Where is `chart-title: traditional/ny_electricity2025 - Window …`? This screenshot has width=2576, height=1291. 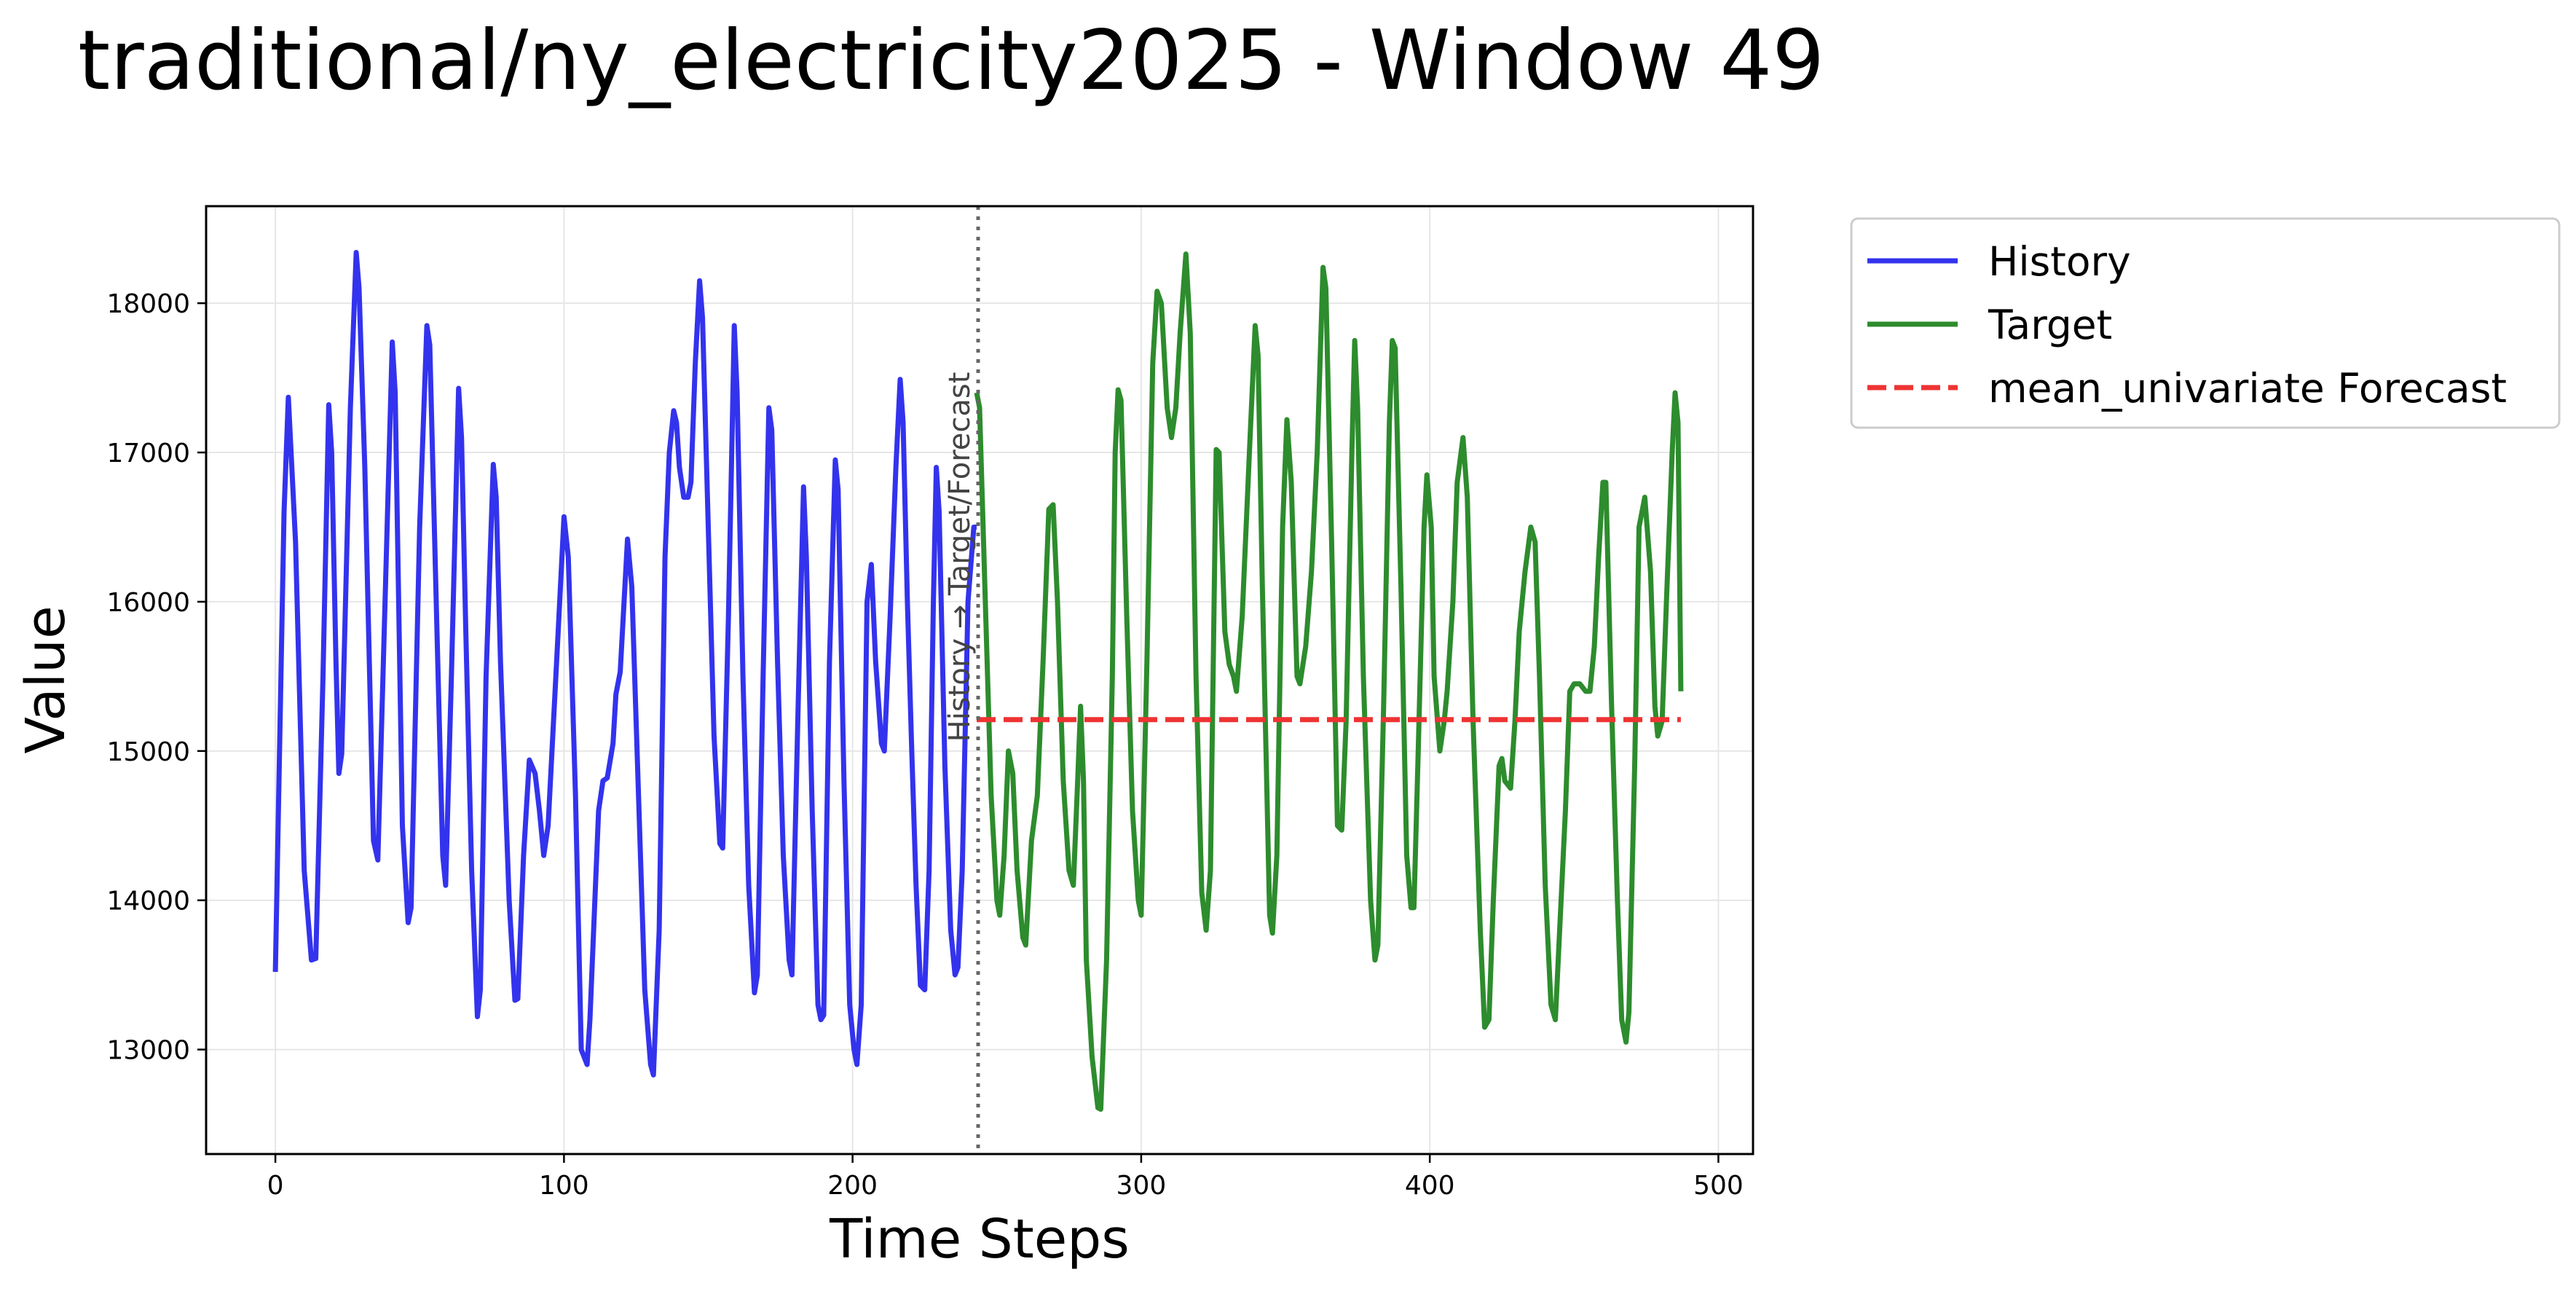
chart-title: traditional/ny_electricity2025 - Window … is located at coordinates (951, 60).